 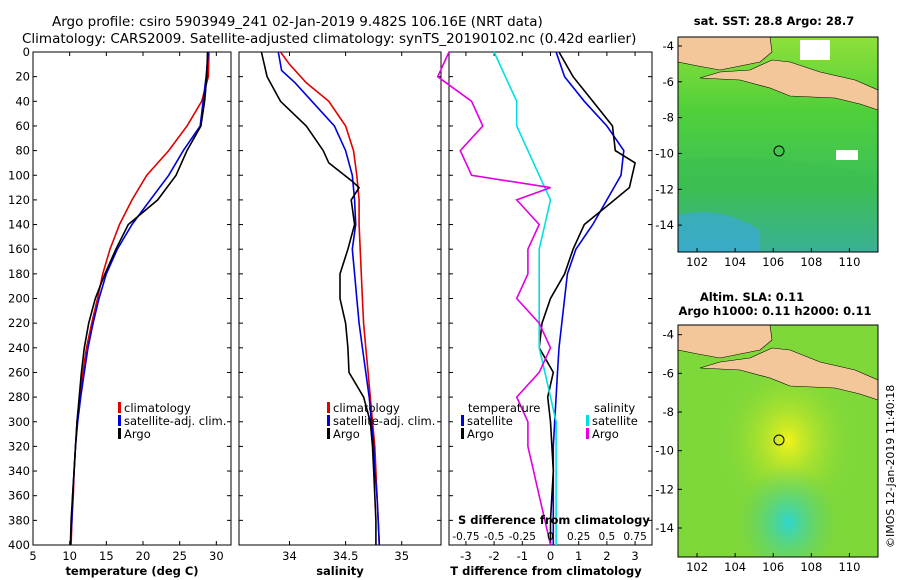 I want to click on difference-temperature-legend: temperature satellite Argo, so click(x=500, y=421).